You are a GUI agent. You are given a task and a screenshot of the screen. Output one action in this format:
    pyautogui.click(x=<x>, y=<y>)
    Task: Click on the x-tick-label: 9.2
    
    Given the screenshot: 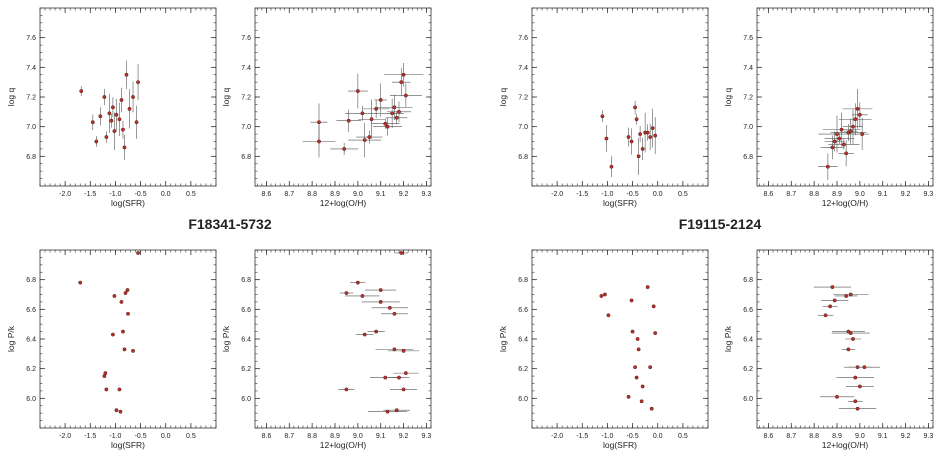 What is the action you would take?
    pyautogui.click(x=906, y=436)
    